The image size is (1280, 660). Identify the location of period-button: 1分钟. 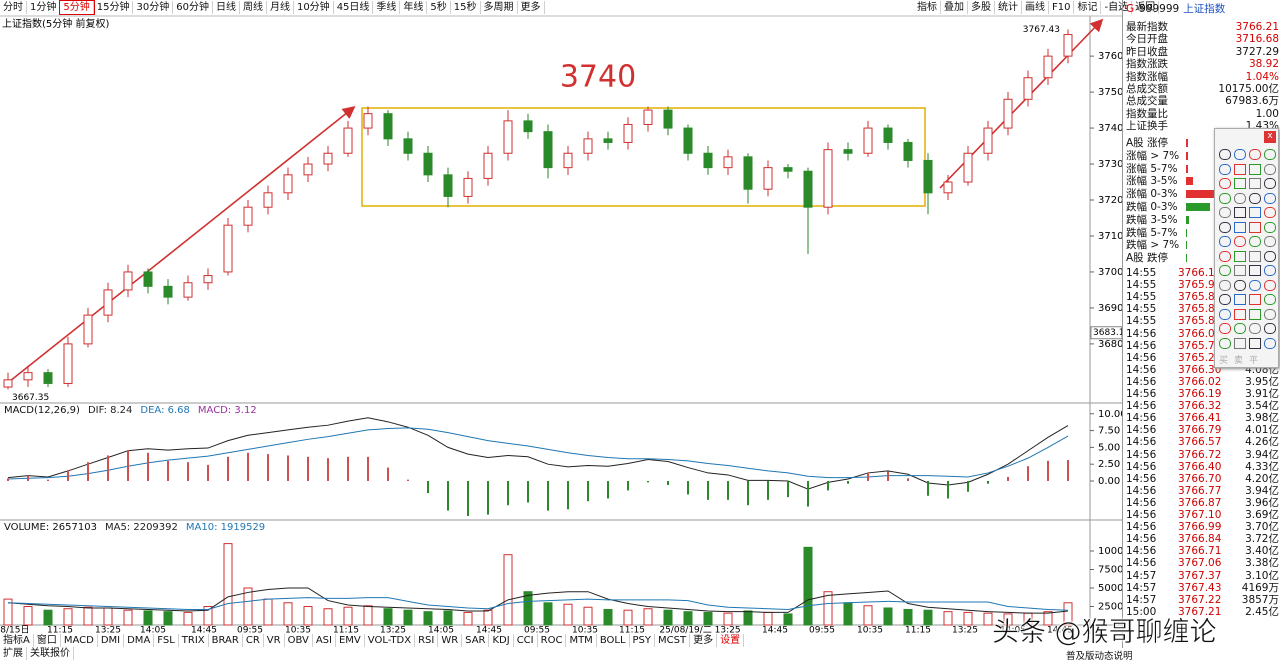
(44, 7).